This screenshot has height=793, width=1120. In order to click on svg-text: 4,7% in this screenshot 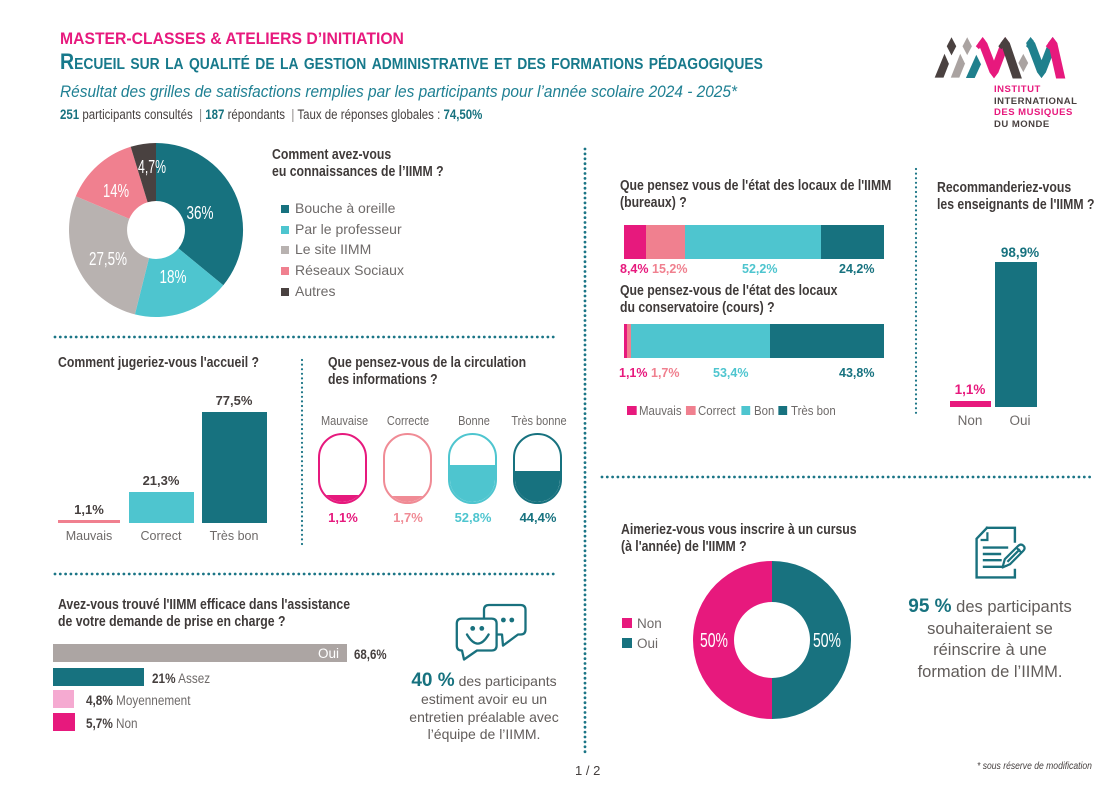, I will do `click(152, 166)`.